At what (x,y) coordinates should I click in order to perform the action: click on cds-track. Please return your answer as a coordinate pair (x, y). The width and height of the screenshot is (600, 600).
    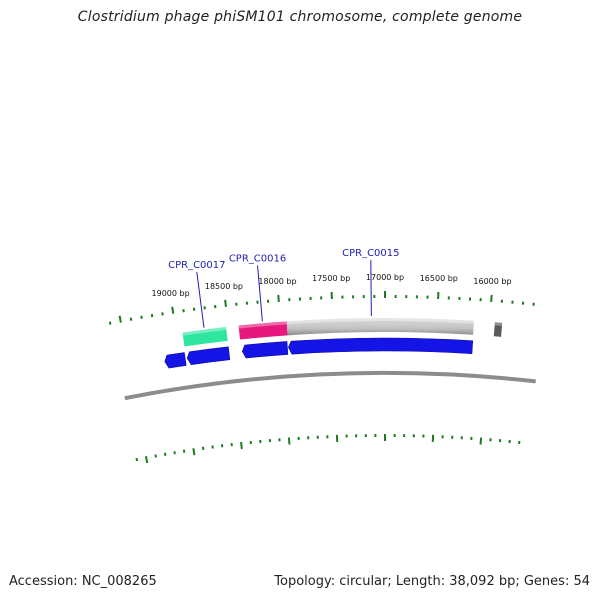
    Looking at the image, I should click on (319, 353).